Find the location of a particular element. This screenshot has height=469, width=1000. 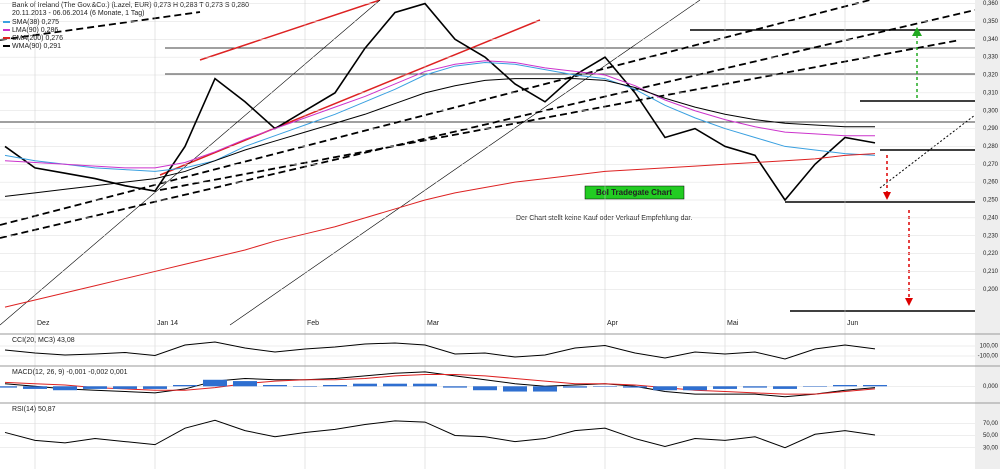

arrow is located at coordinates (898, 226).